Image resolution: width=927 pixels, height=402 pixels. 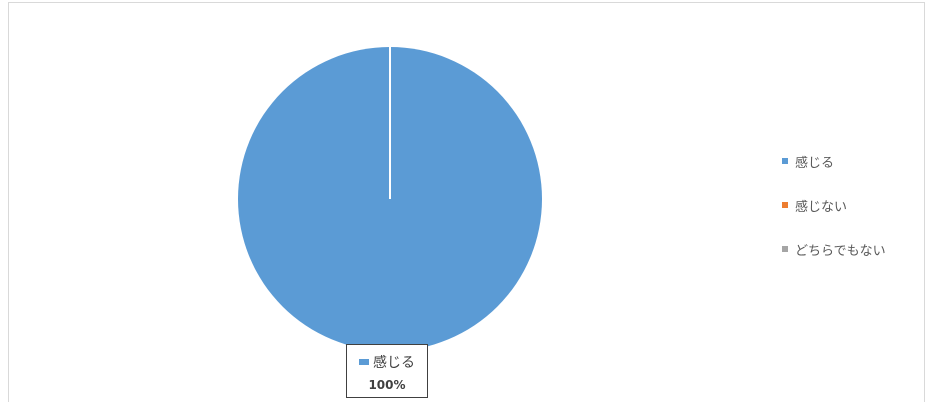 I want to click on data-label-category: 感じる, so click(x=394, y=363).